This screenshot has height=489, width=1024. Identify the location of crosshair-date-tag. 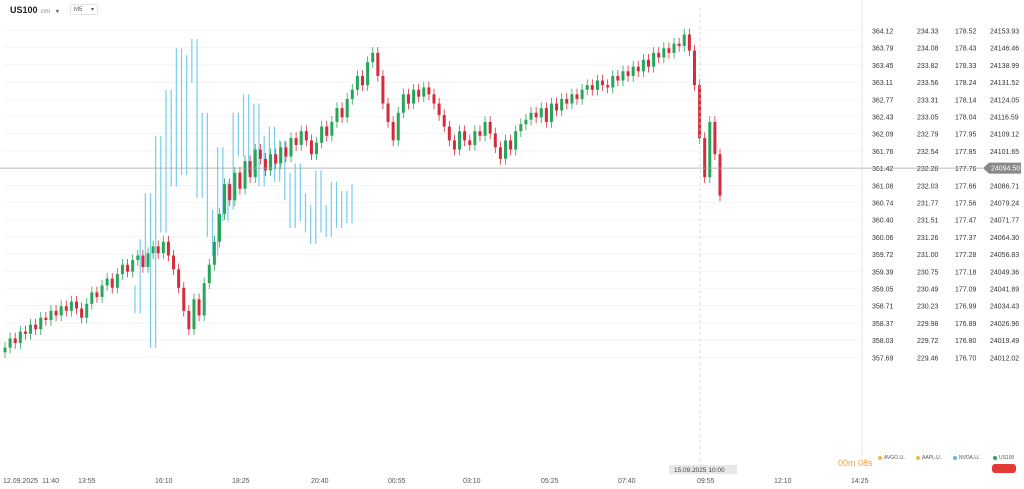
(703, 469).